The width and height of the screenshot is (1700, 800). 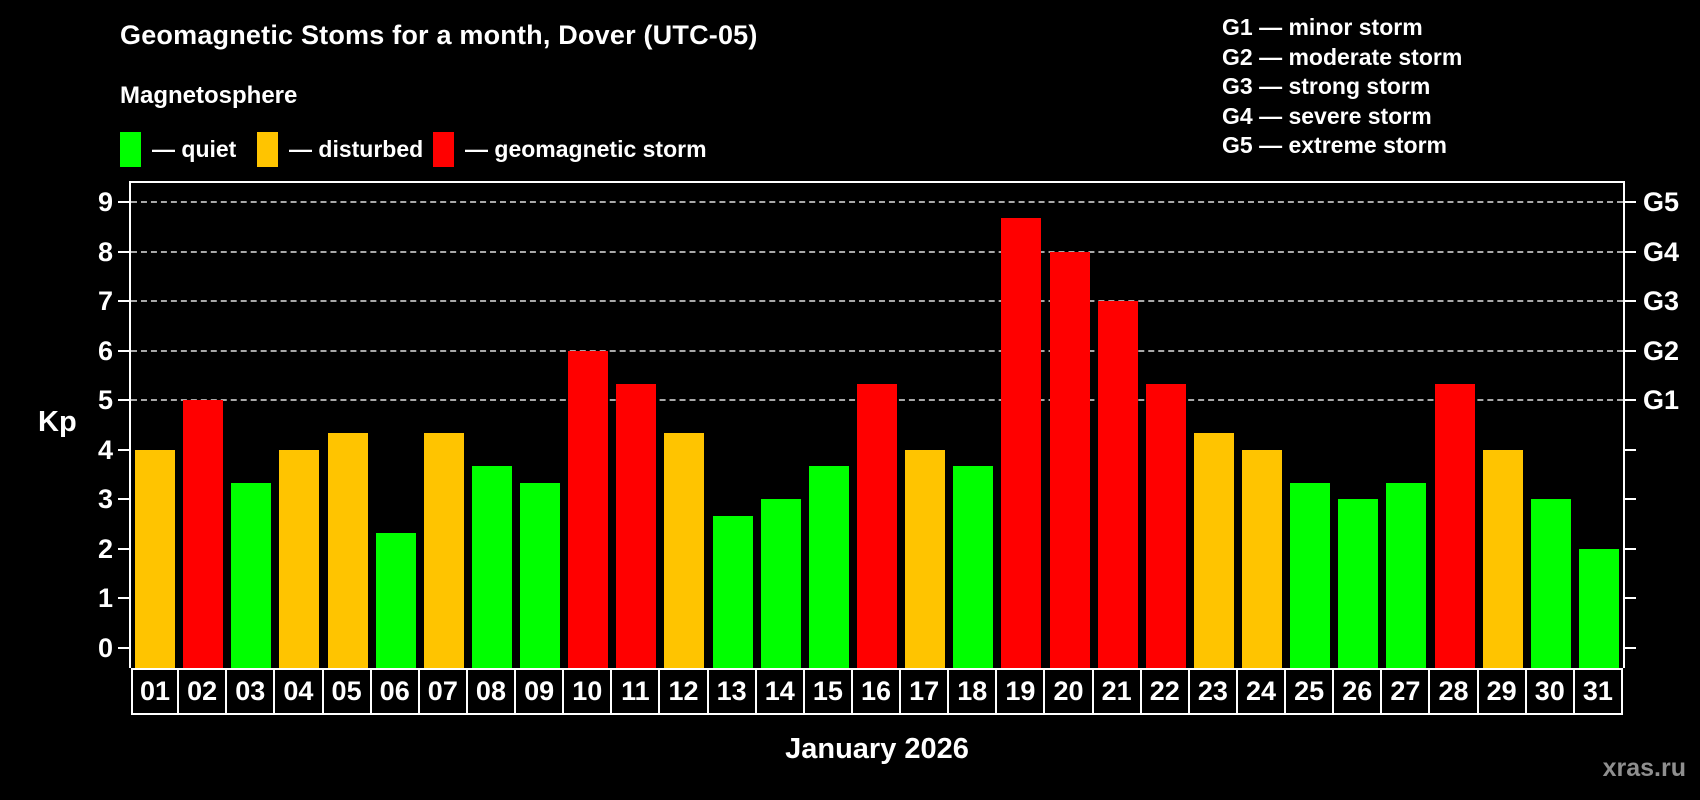 What do you see at coordinates (250, 691) in the screenshot?
I see `day-box-03: 03` at bounding box center [250, 691].